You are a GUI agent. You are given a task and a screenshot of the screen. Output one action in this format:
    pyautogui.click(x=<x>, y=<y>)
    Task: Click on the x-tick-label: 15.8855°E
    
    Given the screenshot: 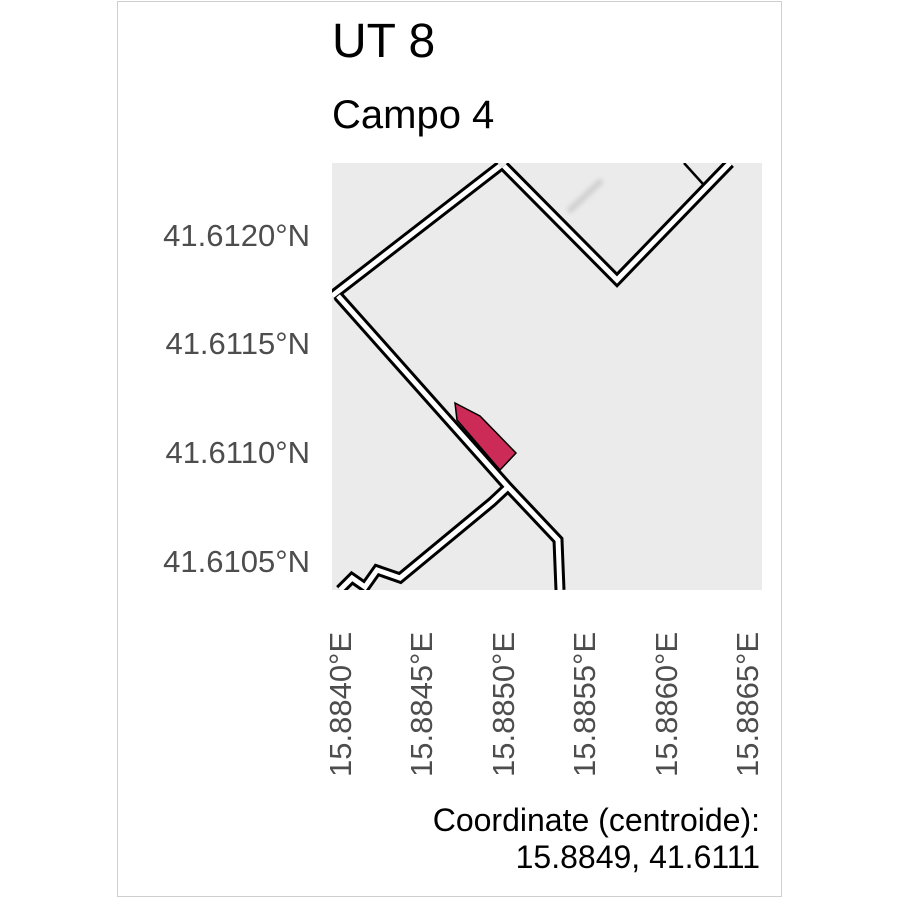 What is the action you would take?
    pyautogui.click(x=584, y=704)
    